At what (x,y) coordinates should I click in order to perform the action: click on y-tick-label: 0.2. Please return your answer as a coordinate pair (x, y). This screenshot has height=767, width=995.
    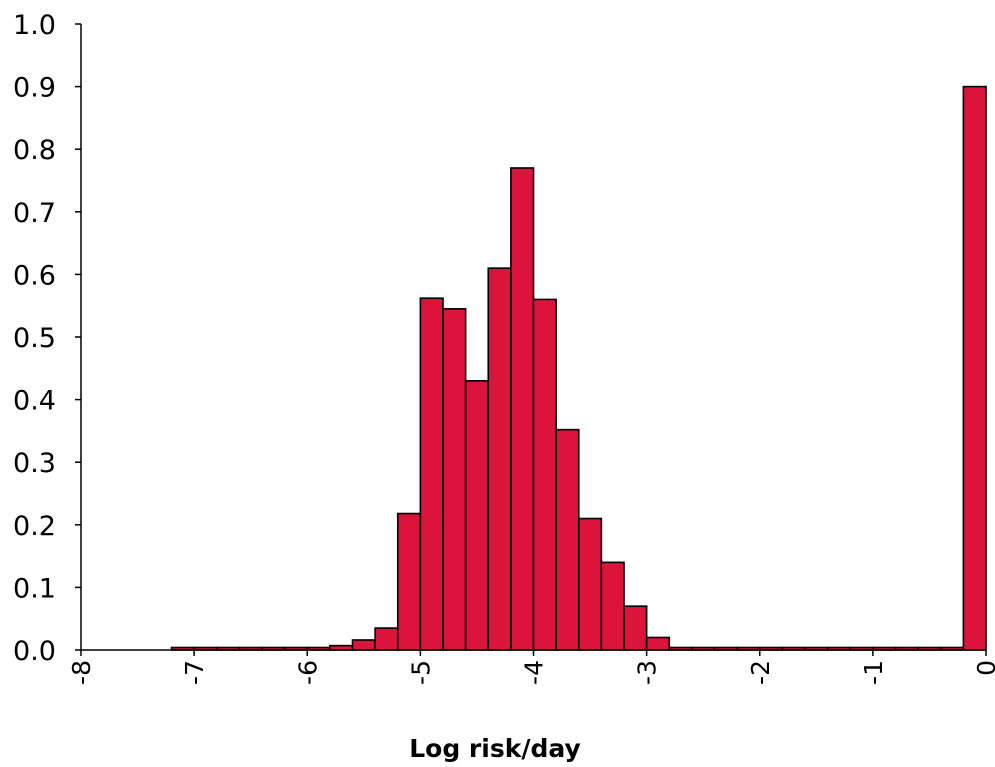
    Looking at the image, I should click on (34, 526).